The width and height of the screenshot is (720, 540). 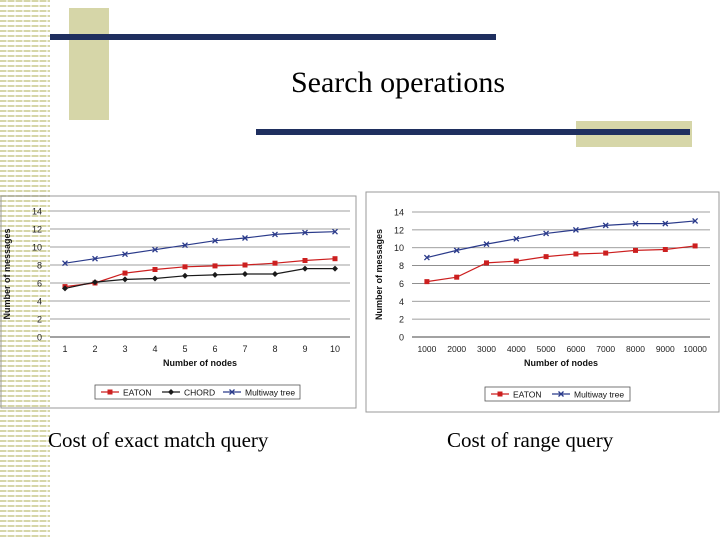 What do you see at coordinates (546, 349) in the screenshot?
I see `x-tick-label: 5000` at bounding box center [546, 349].